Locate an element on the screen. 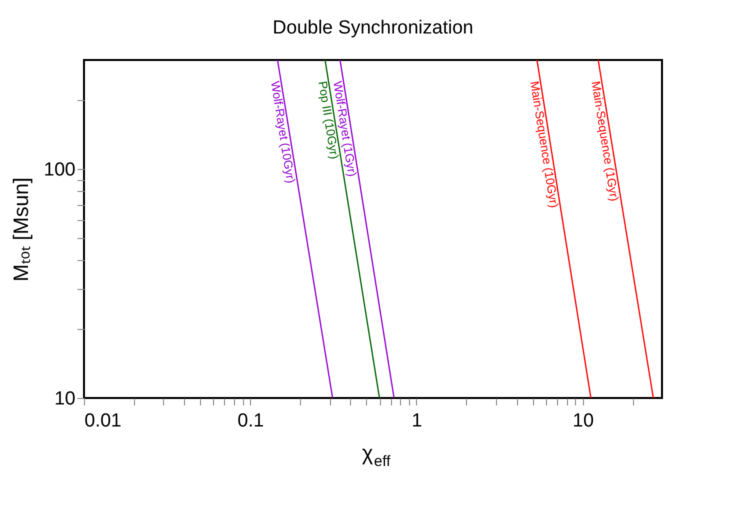 The height and width of the screenshot is (525, 750). chart-title: Double Synchronization is located at coordinates (373, 27).